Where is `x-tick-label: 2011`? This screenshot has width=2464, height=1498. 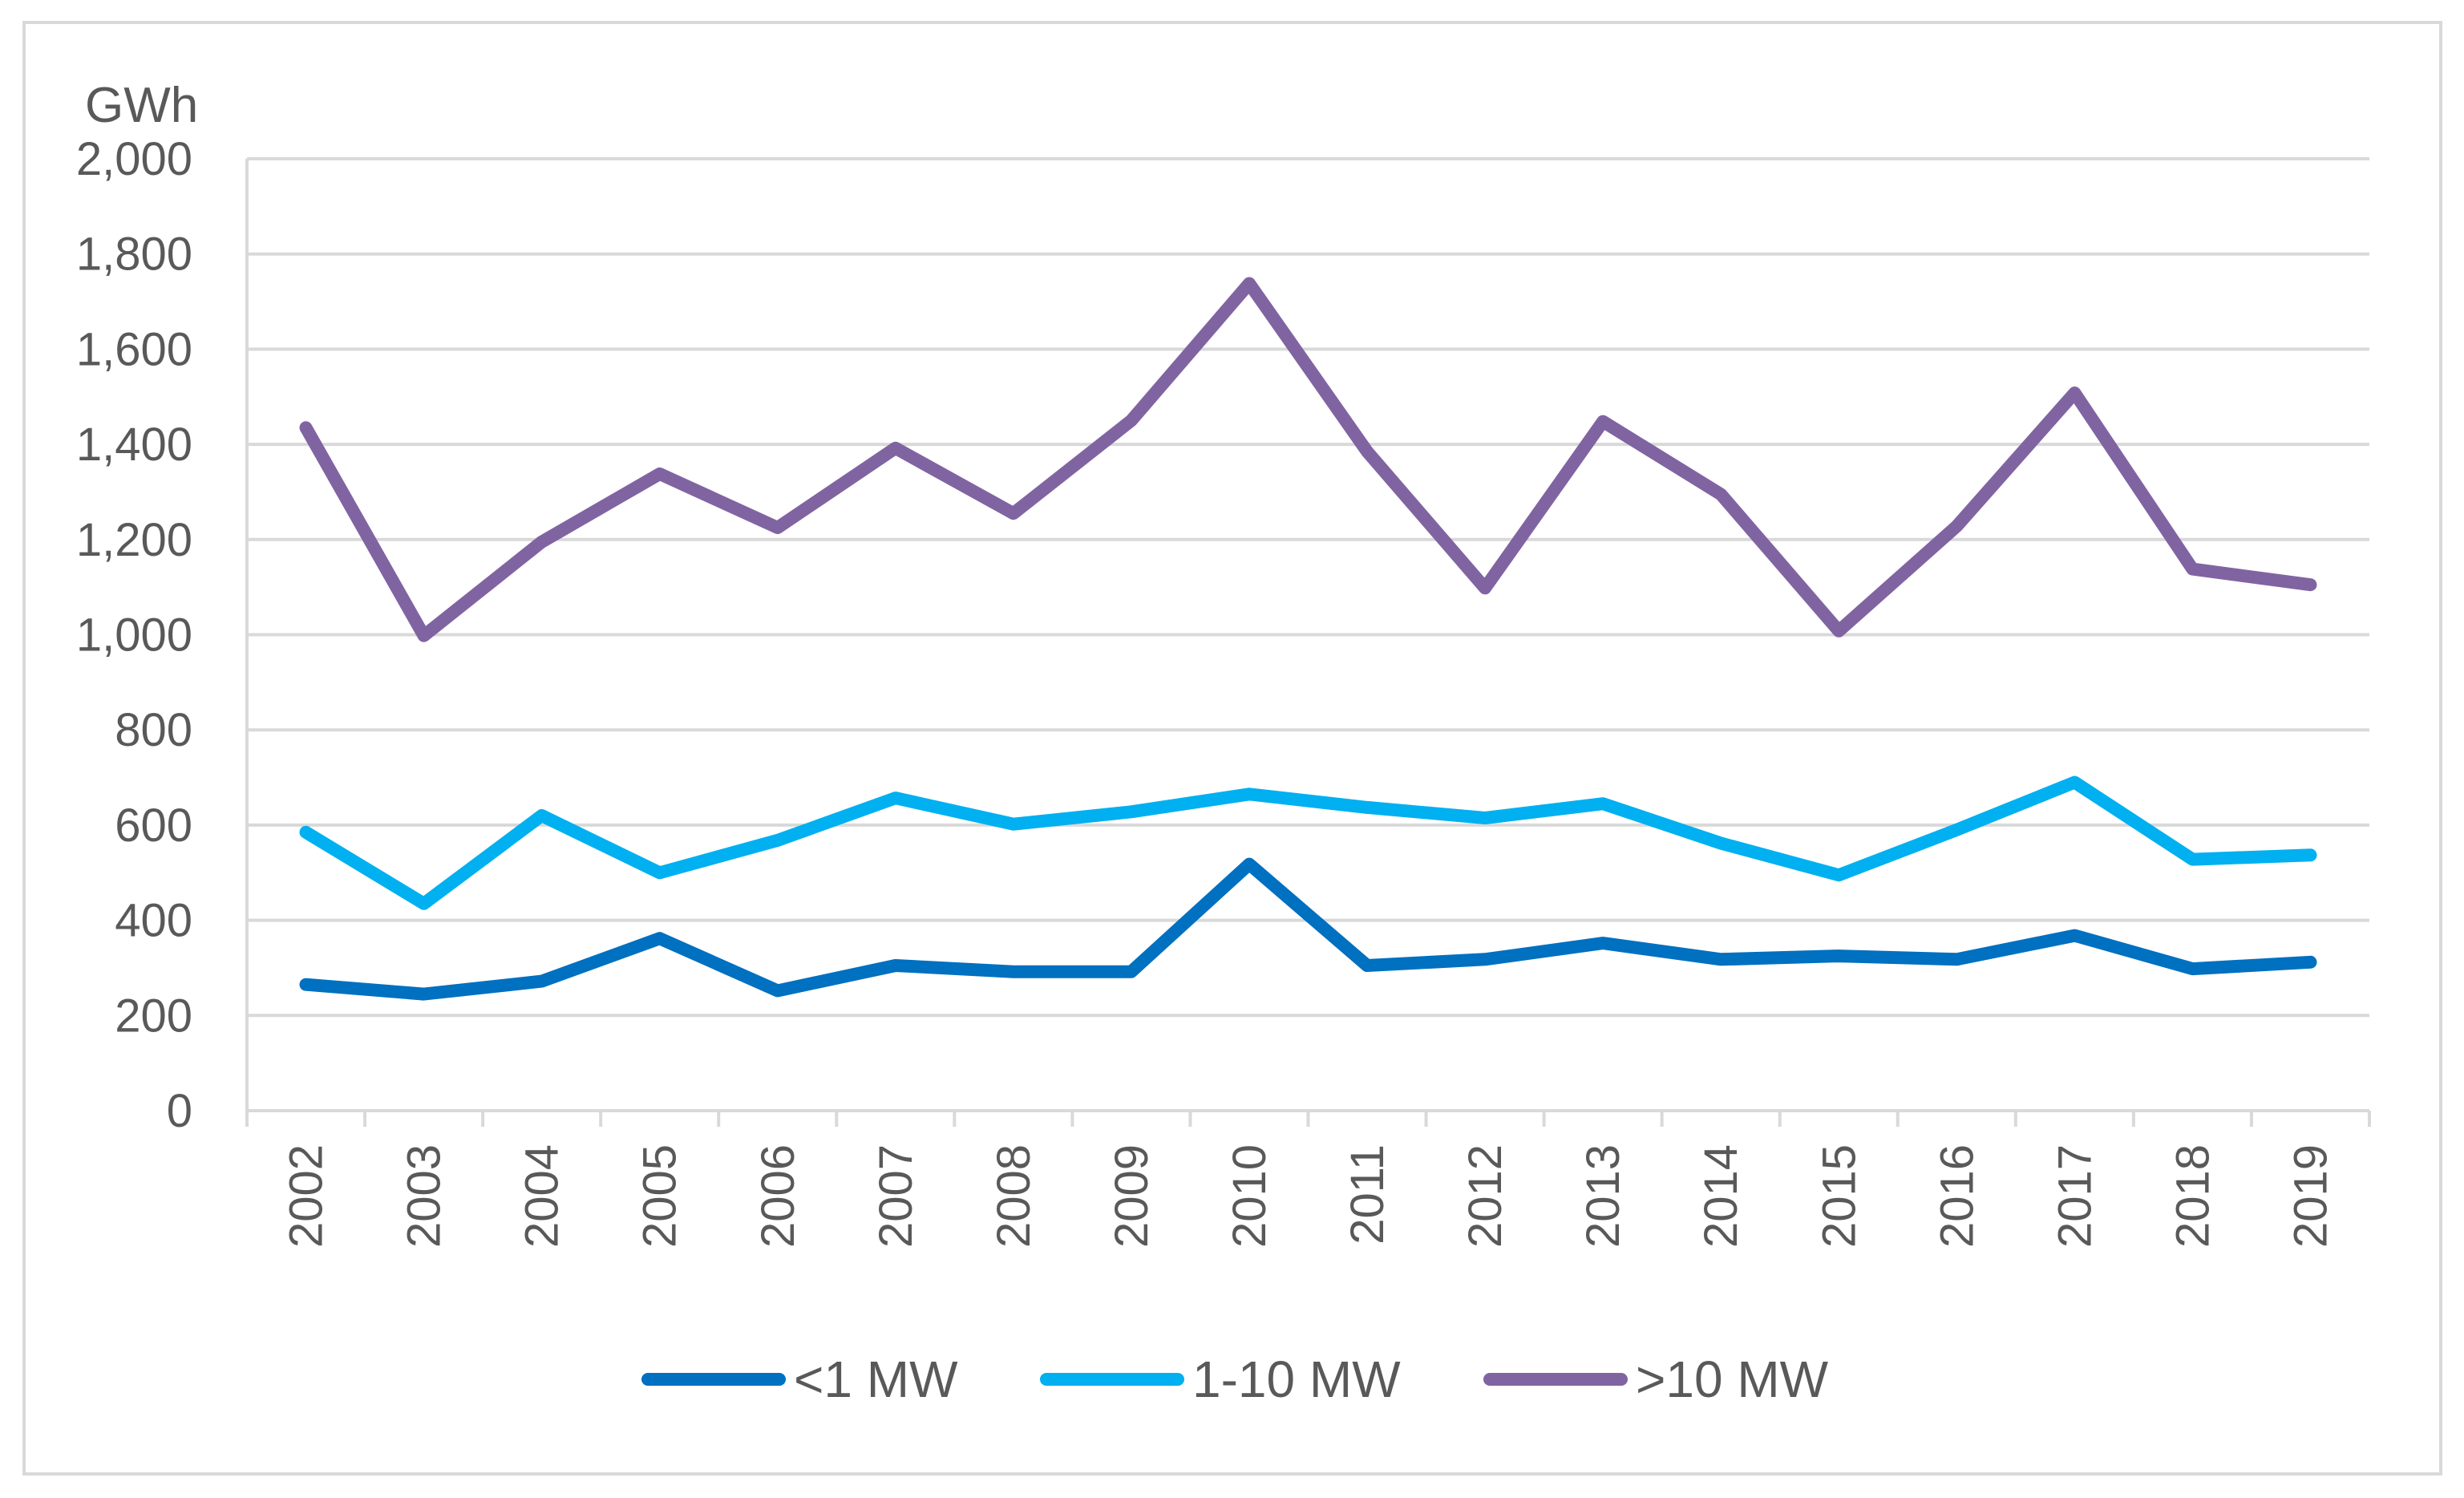
x-tick-label: 2011 is located at coordinates (1367, 1194).